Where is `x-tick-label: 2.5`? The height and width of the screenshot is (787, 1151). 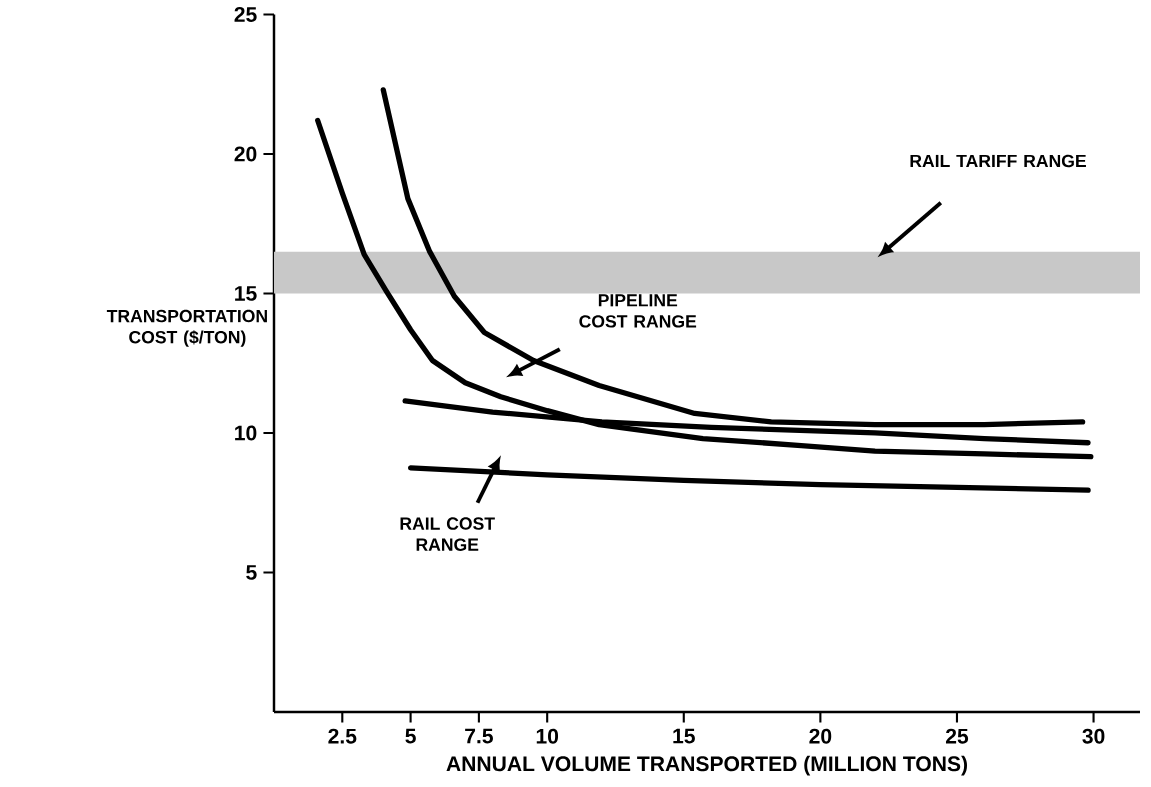 x-tick-label: 2.5 is located at coordinates (342, 736).